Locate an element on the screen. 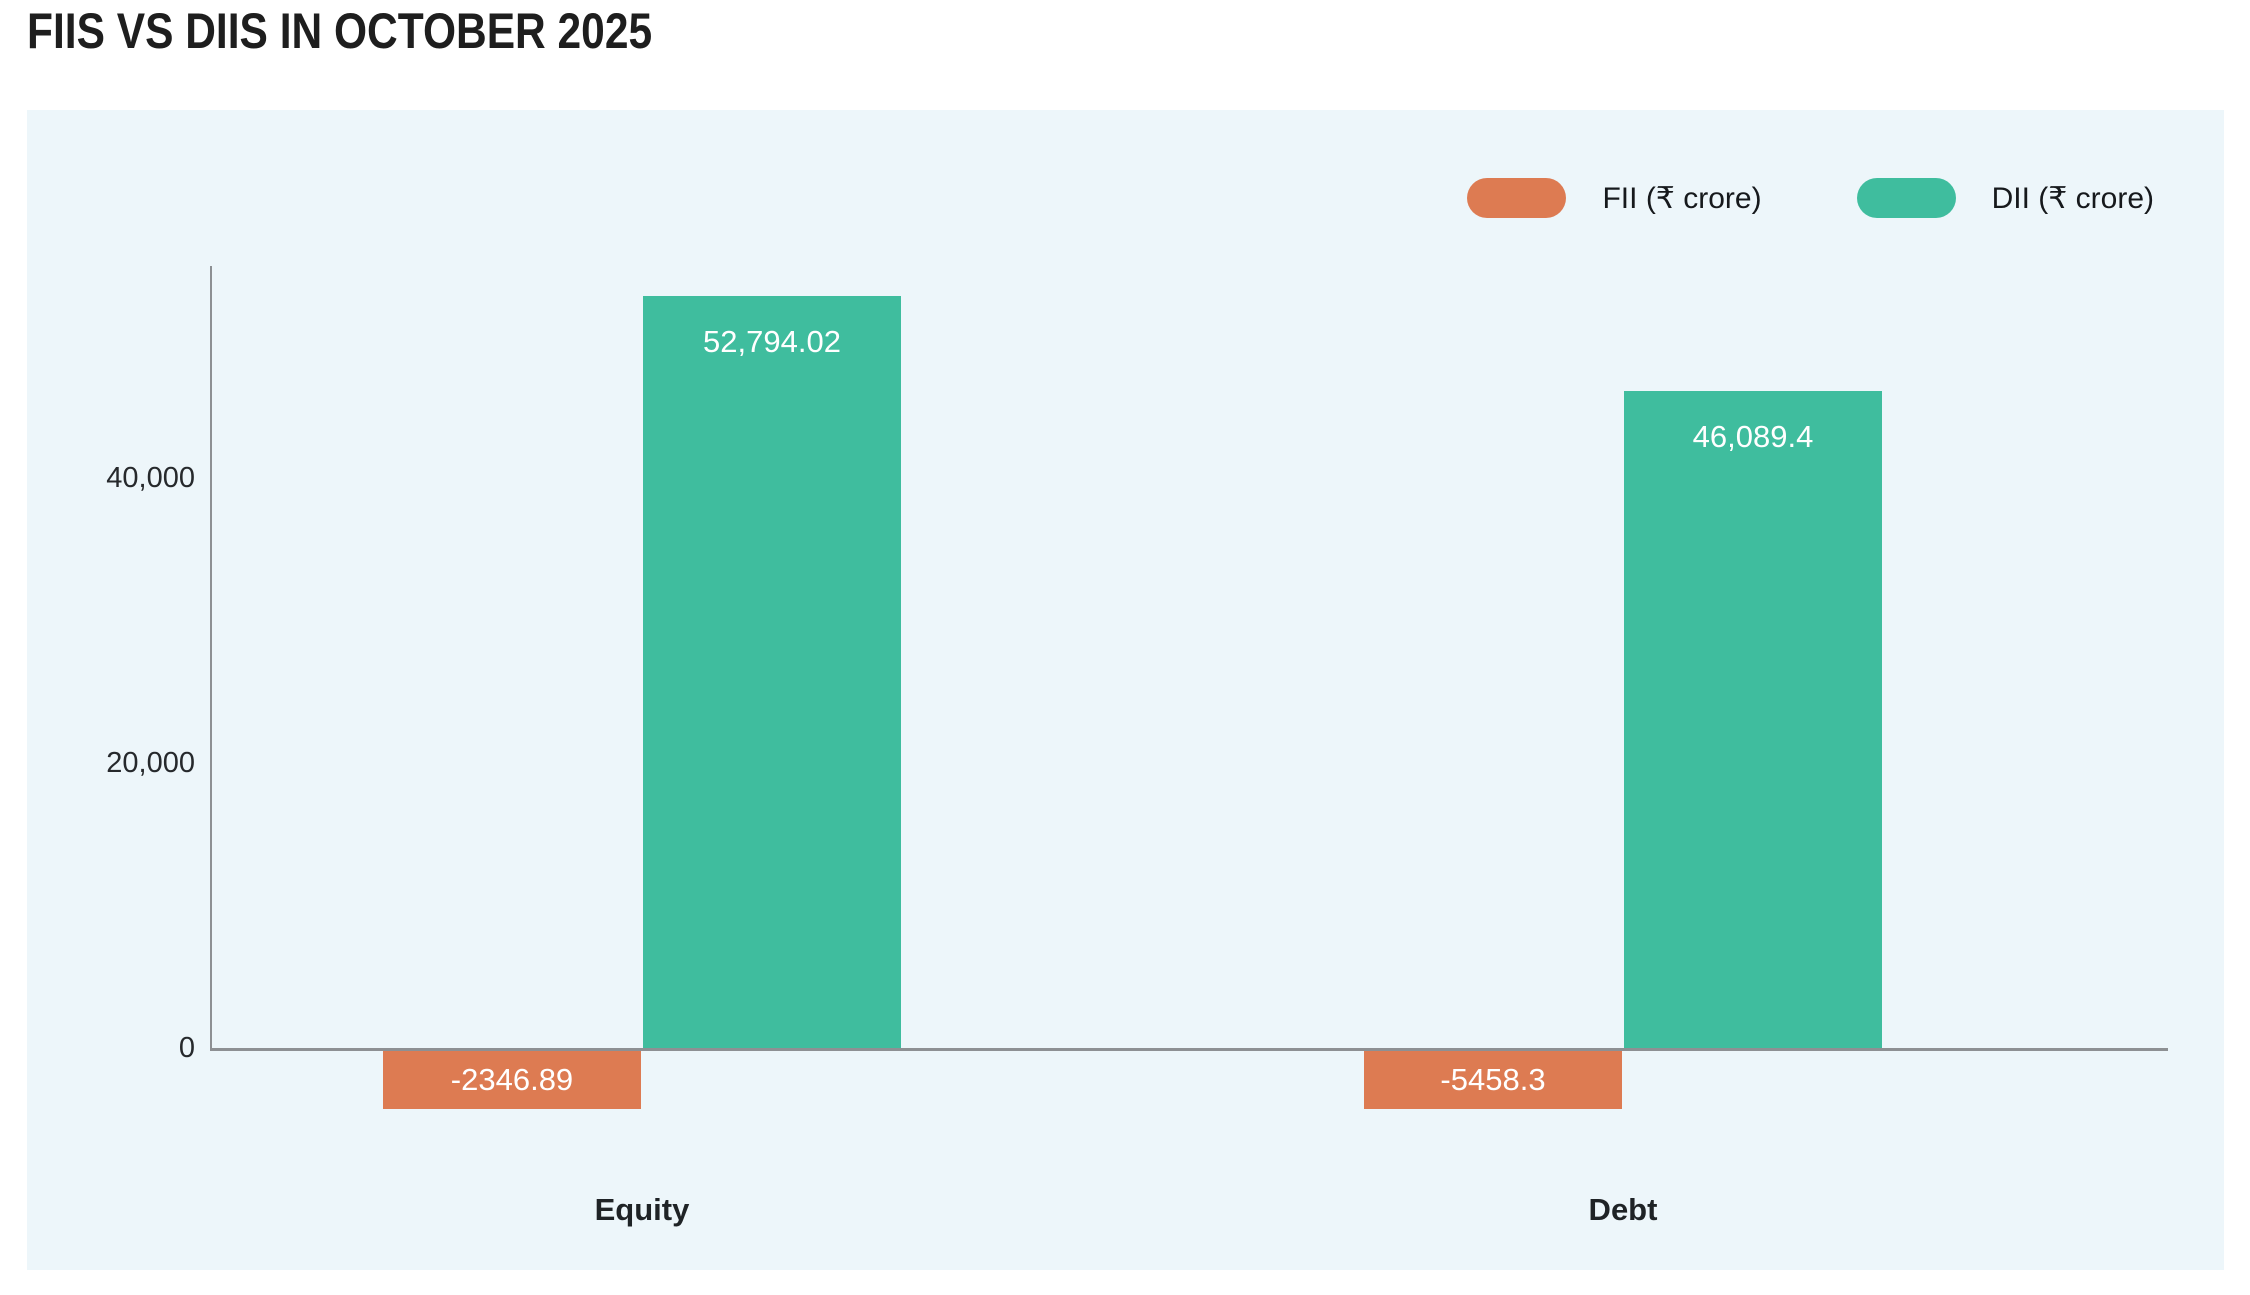 This screenshot has width=2250, height=1295. dii-swatch-icon is located at coordinates (1906, 198).